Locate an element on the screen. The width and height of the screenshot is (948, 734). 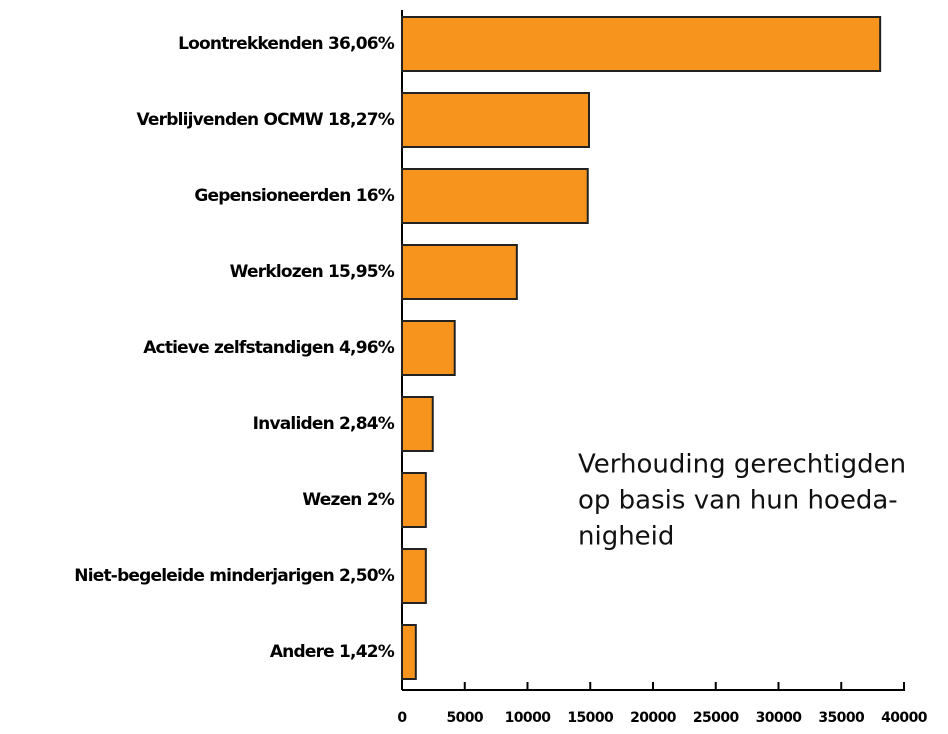
annotation: op basis van hun hoeda- is located at coordinates (738, 501).